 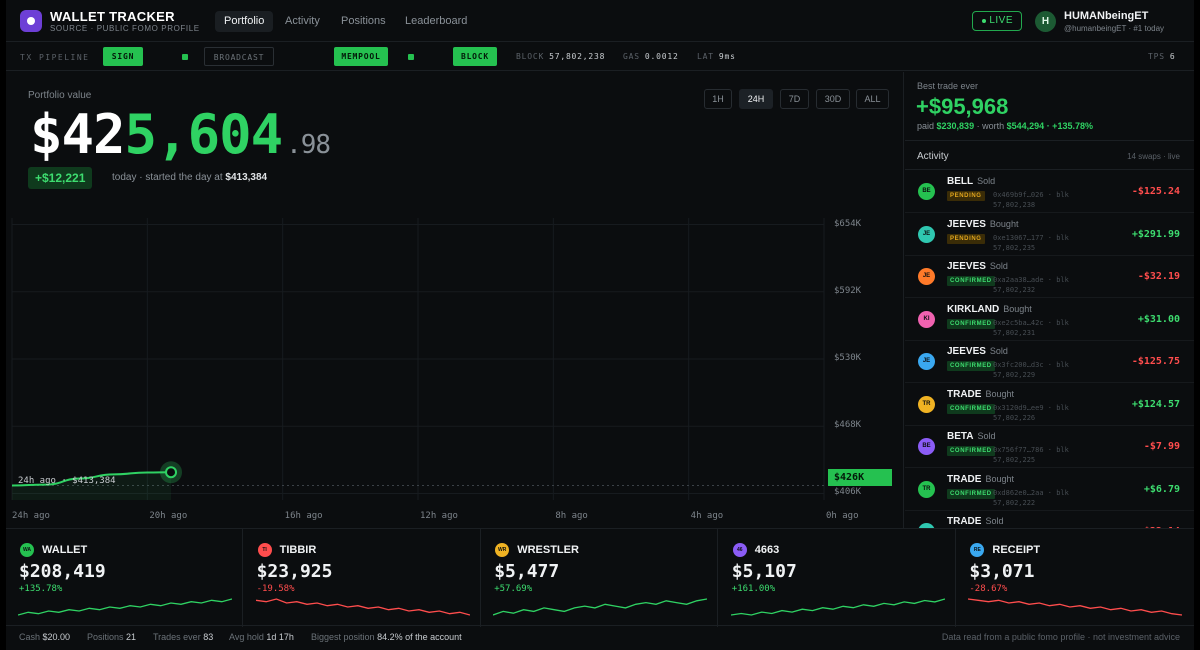 I want to click on position-name: WALLET, so click(x=65, y=550).